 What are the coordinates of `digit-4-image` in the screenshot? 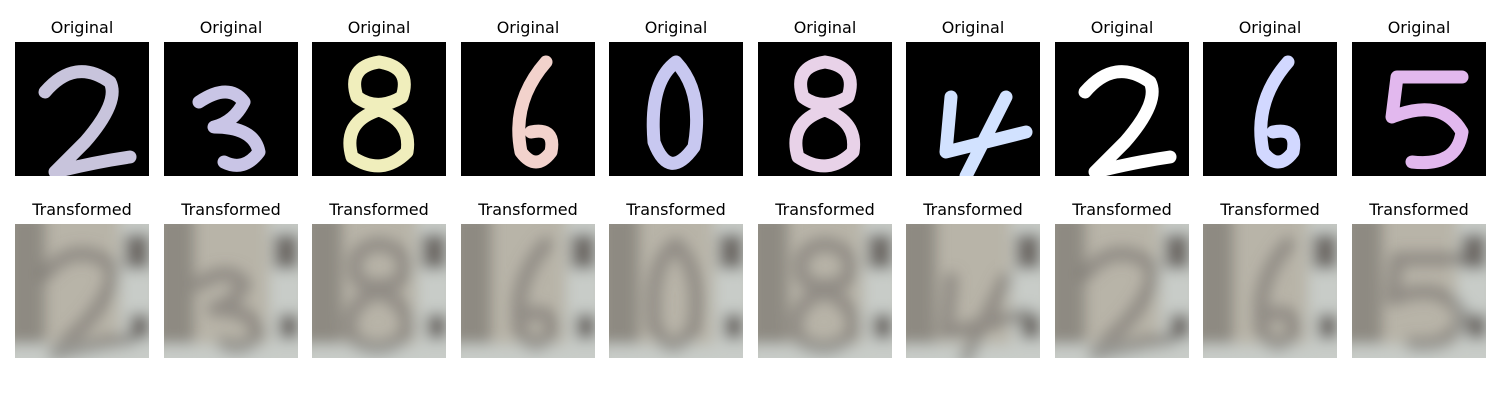 It's located at (973, 109).